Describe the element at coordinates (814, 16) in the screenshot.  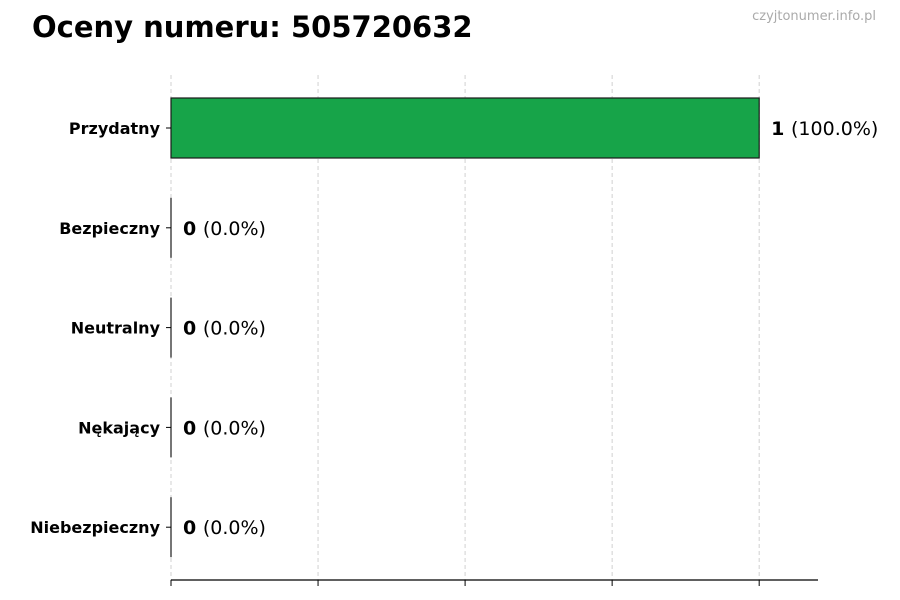
I see `watermark: czyjtonumer.info.pl` at that location.